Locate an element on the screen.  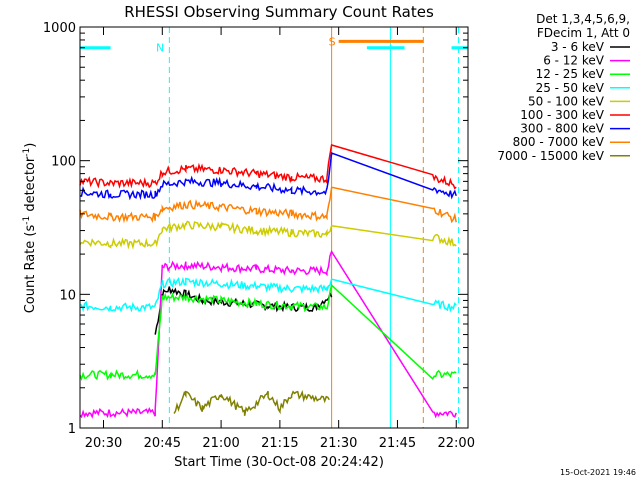
legend-label-6: 300 - 800 keV is located at coordinates (562, 129).